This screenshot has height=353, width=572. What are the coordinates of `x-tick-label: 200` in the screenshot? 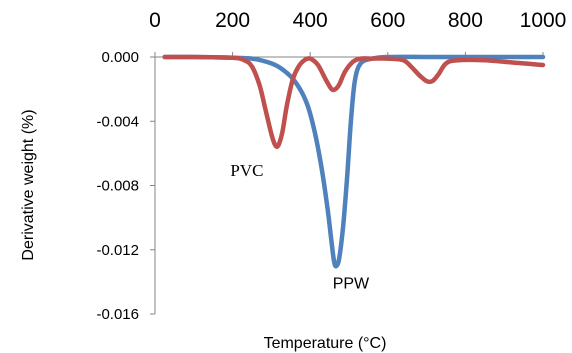 It's located at (232, 20).